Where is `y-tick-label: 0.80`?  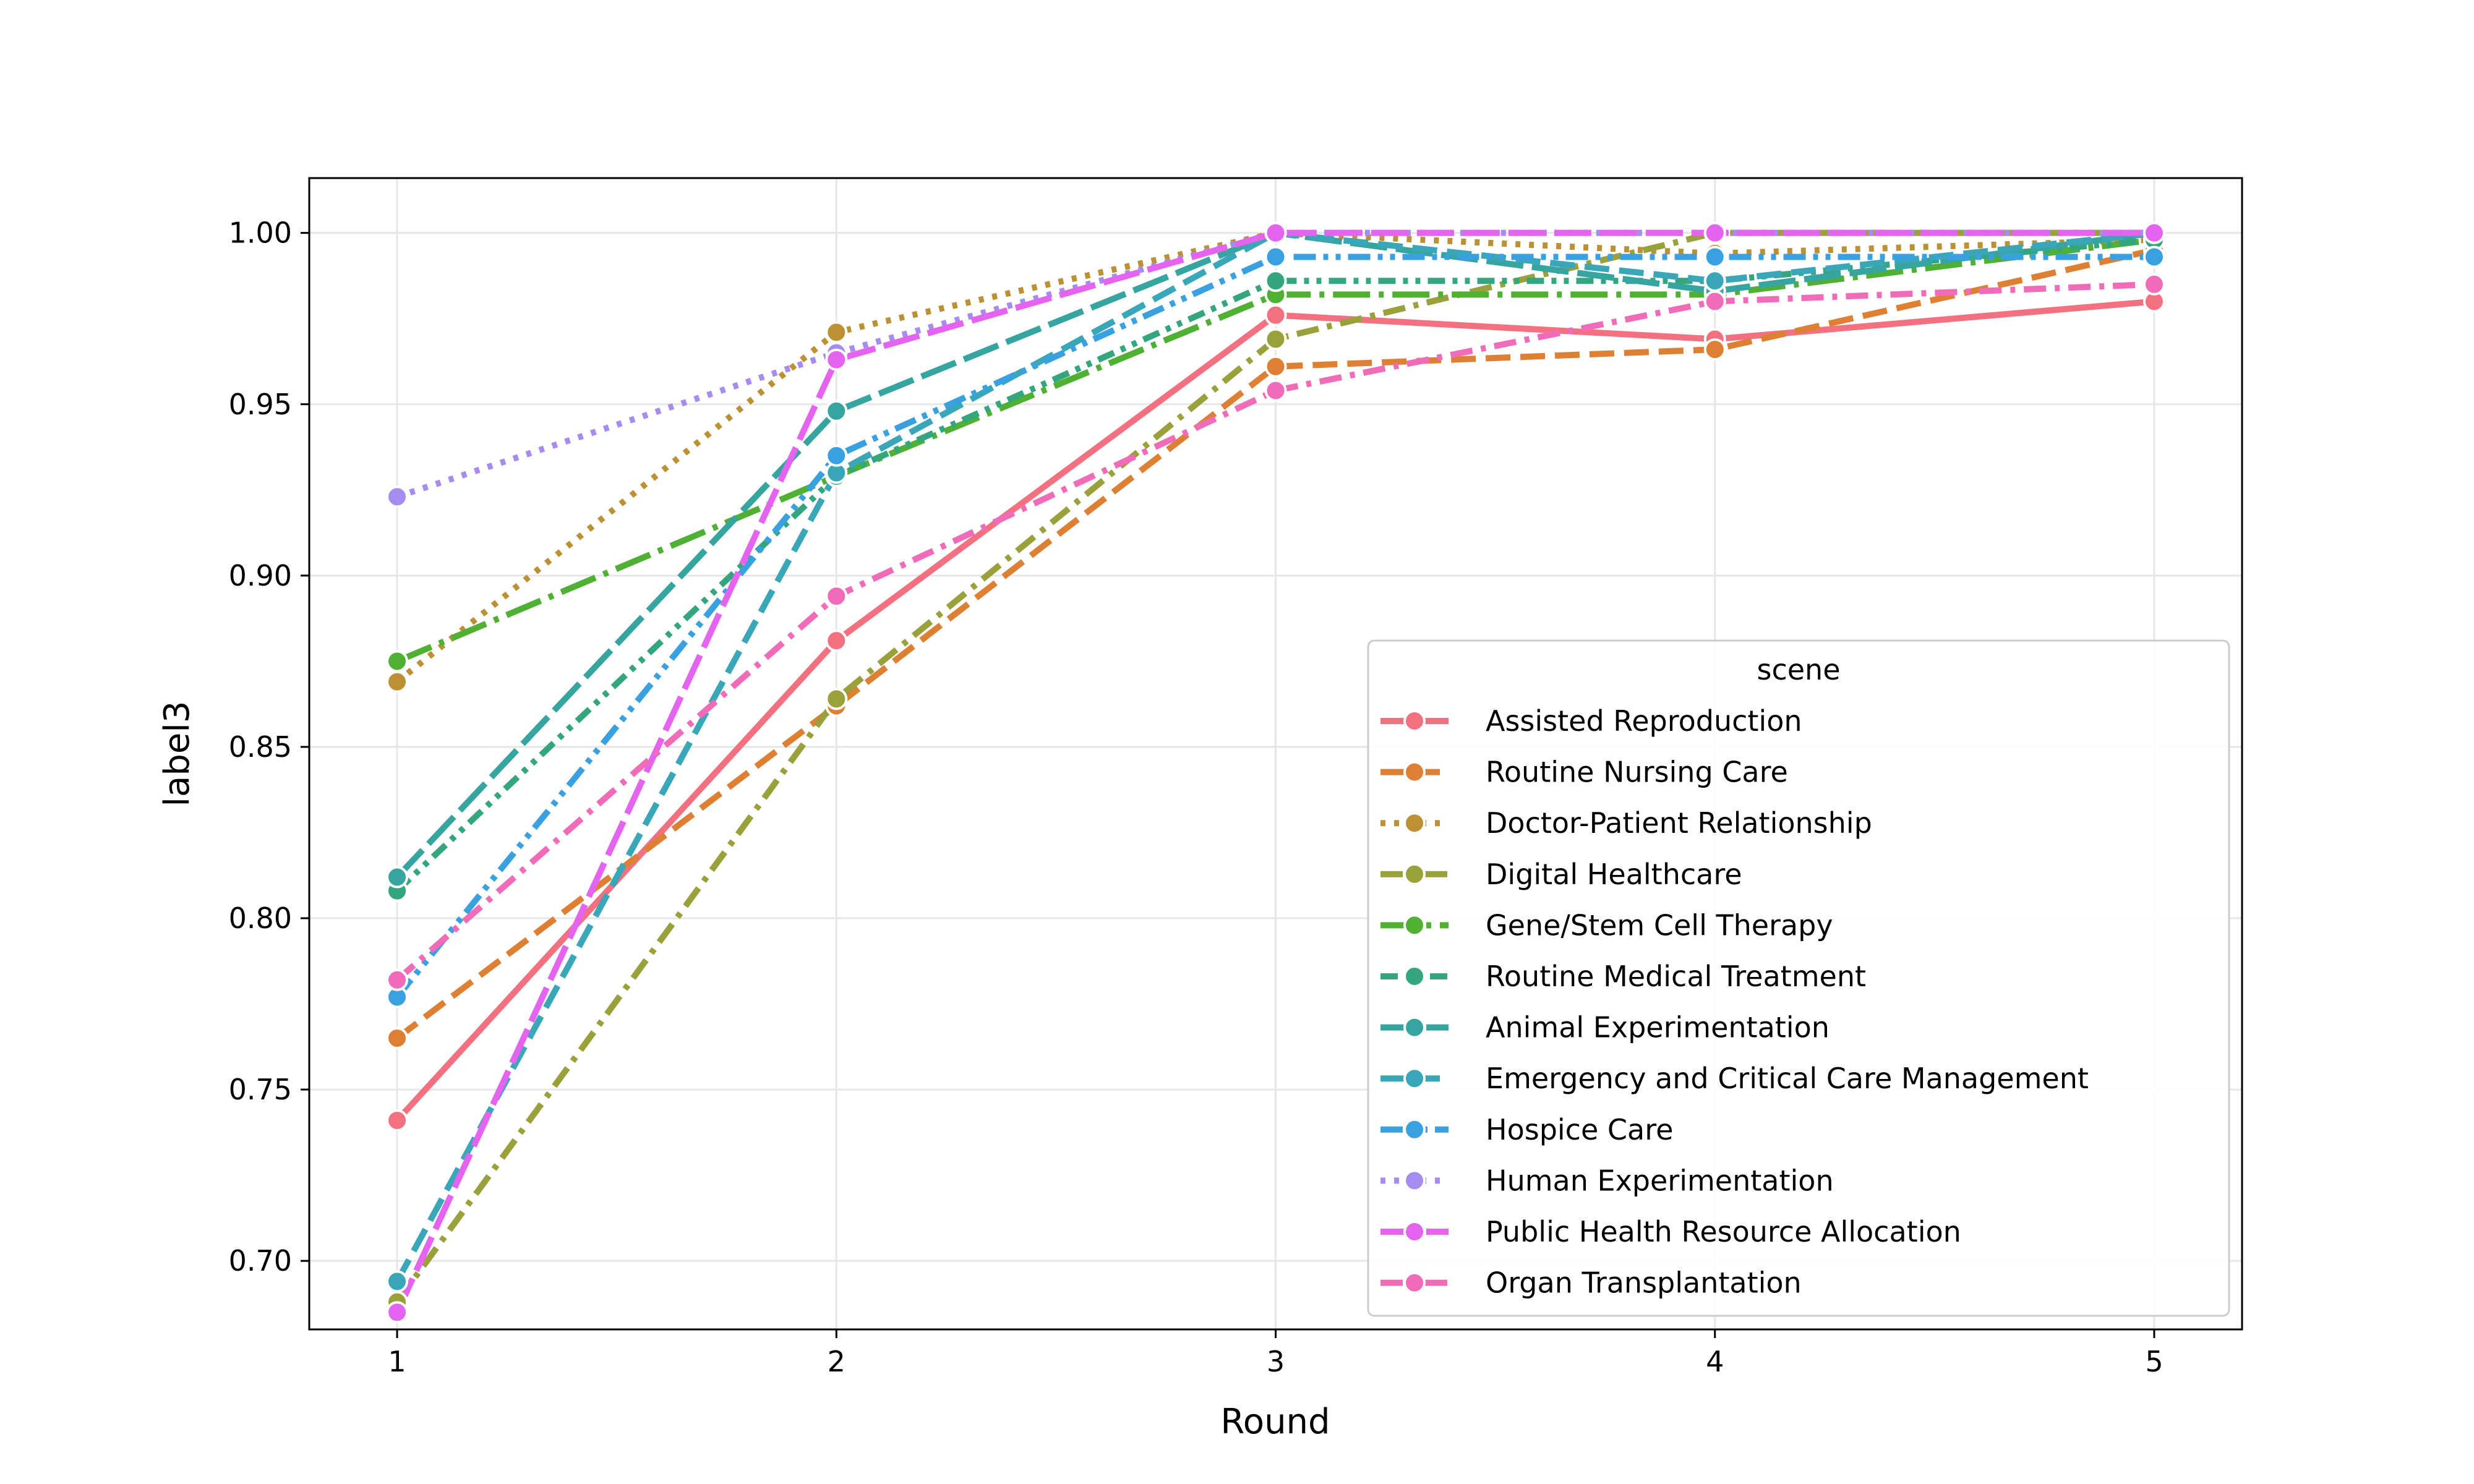
y-tick-label: 0.80 is located at coordinates (260, 918).